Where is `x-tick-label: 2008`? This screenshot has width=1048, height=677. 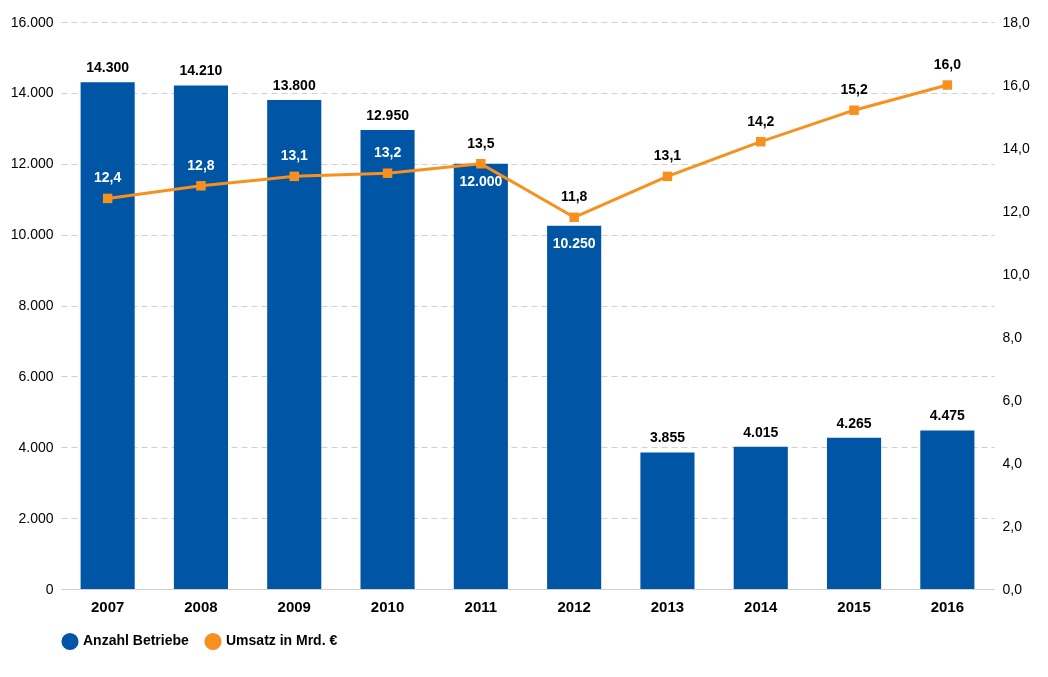
x-tick-label: 2008 is located at coordinates (201, 606).